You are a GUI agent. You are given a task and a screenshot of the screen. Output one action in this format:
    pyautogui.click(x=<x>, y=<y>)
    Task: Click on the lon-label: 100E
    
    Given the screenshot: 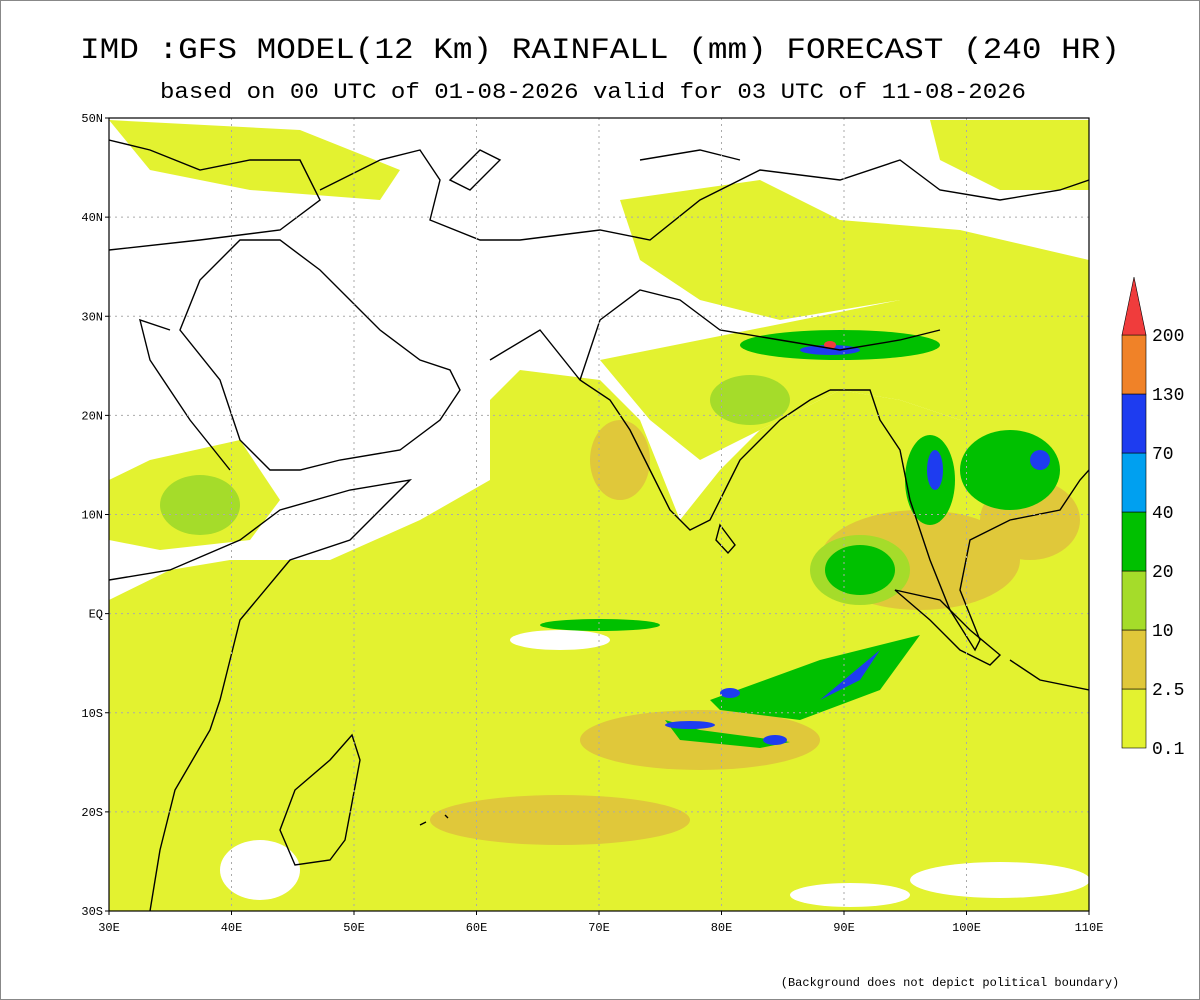 What is the action you would take?
    pyautogui.click(x=966, y=928)
    